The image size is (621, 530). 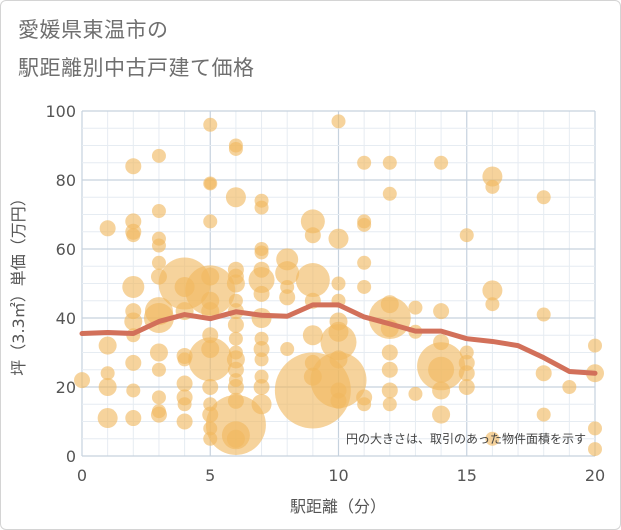 I want to click on x-tick-label: 15, so click(x=467, y=475).